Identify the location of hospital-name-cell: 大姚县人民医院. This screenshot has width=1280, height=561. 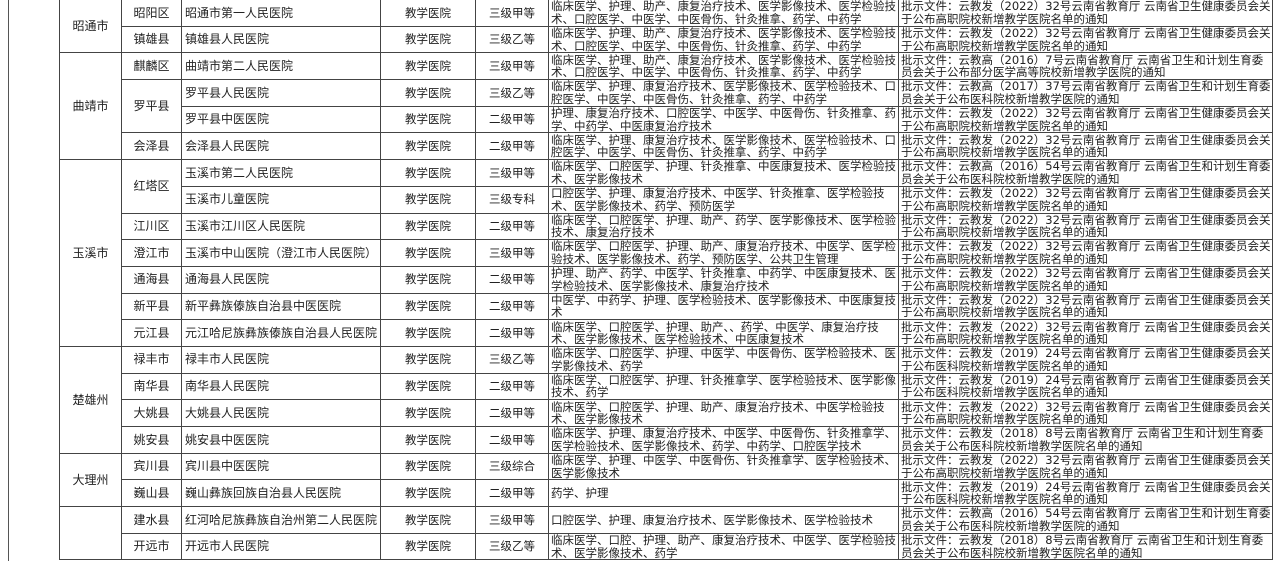
(281, 413).